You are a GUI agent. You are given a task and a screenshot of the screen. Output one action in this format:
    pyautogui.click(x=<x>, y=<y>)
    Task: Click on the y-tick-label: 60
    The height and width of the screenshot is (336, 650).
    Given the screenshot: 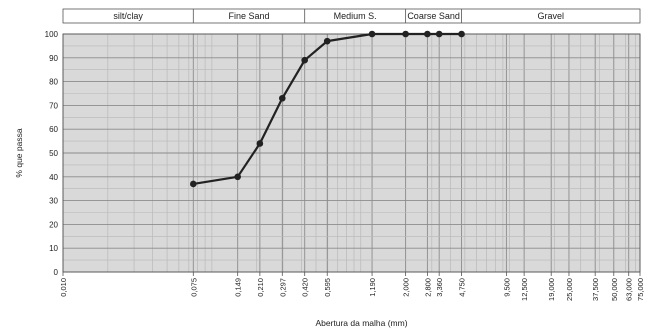 What is the action you would take?
    pyautogui.click(x=53, y=129)
    